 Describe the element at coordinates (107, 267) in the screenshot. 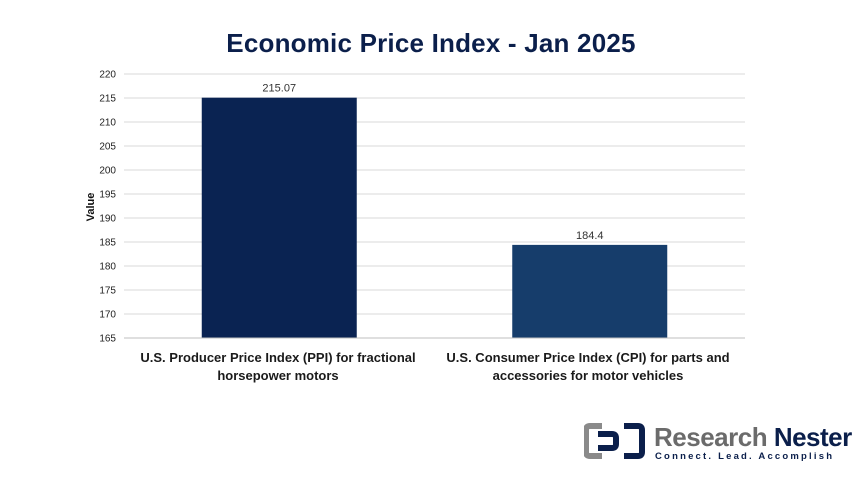

I see `y-tick-label: 180` at that location.